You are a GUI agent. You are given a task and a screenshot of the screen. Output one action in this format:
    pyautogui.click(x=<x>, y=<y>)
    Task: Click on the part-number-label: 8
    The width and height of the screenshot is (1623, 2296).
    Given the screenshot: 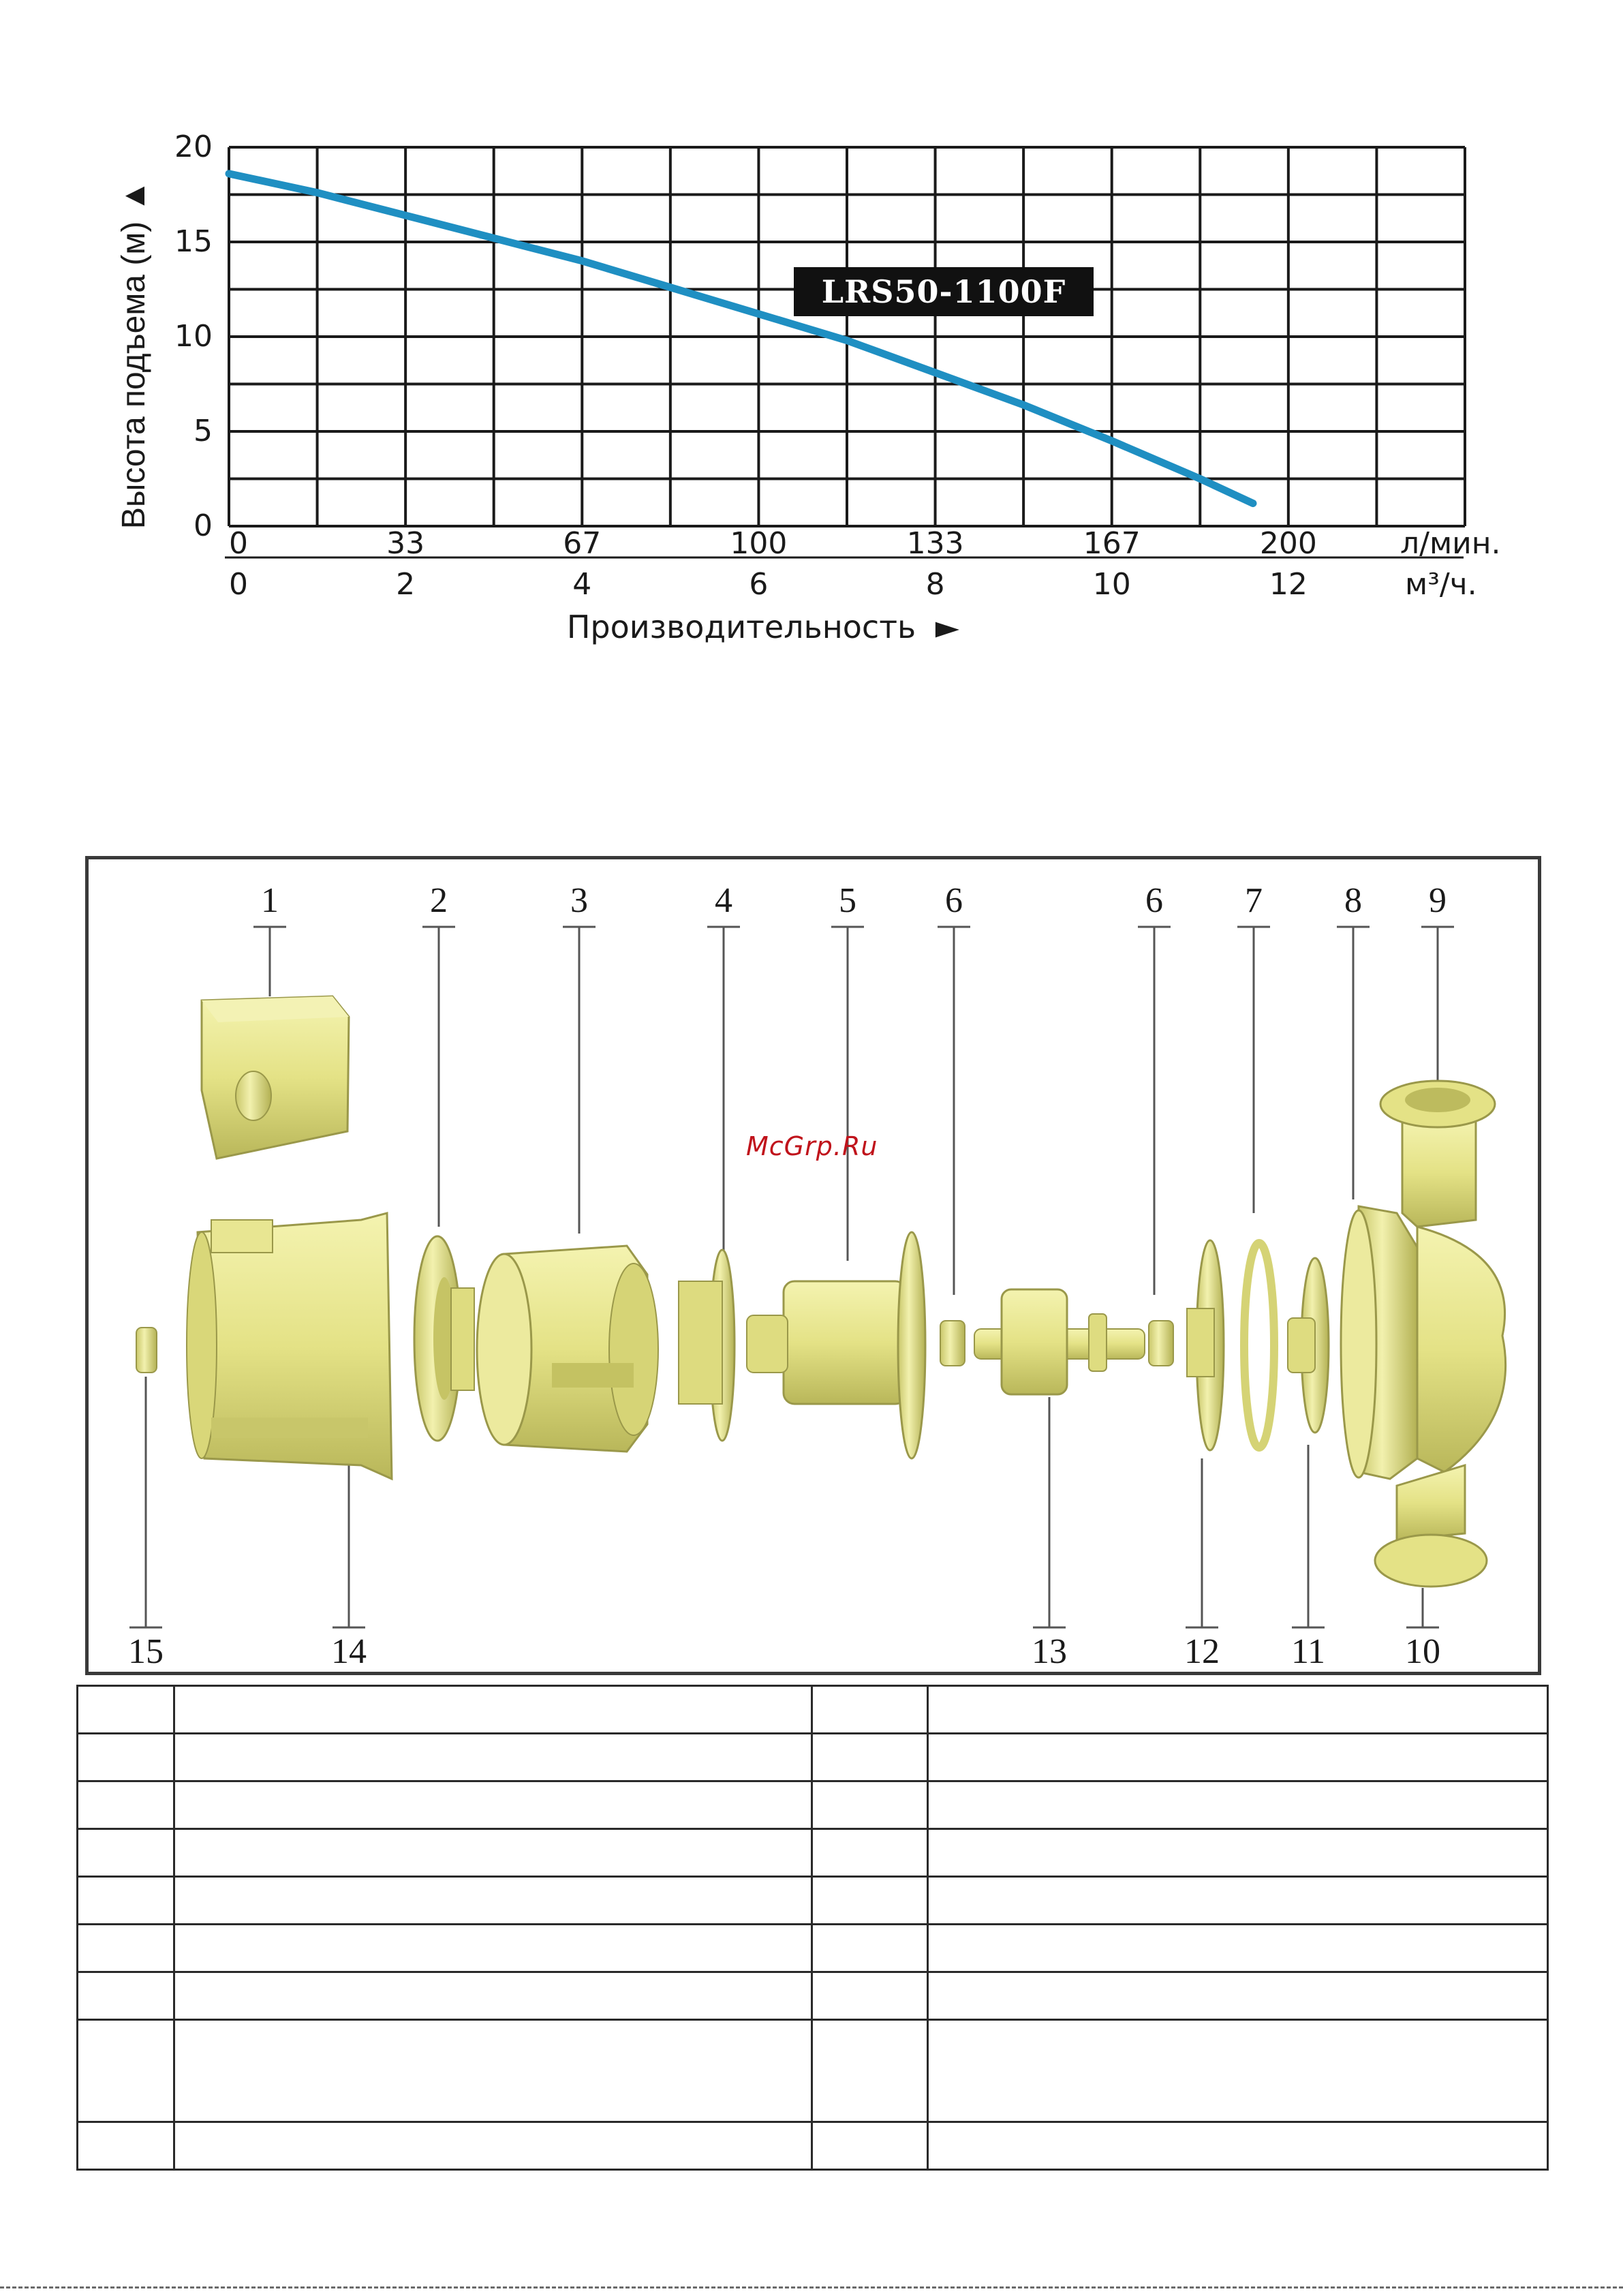 What is the action you would take?
    pyautogui.click(x=1353, y=901)
    